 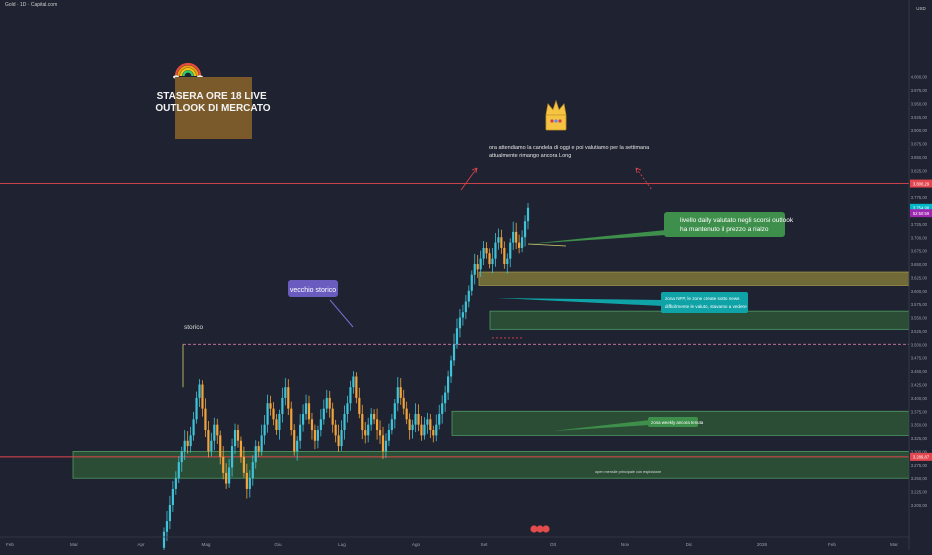 What do you see at coordinates (919, 291) in the screenshot?
I see `y-tick-label: 3.600,00` at bounding box center [919, 291].